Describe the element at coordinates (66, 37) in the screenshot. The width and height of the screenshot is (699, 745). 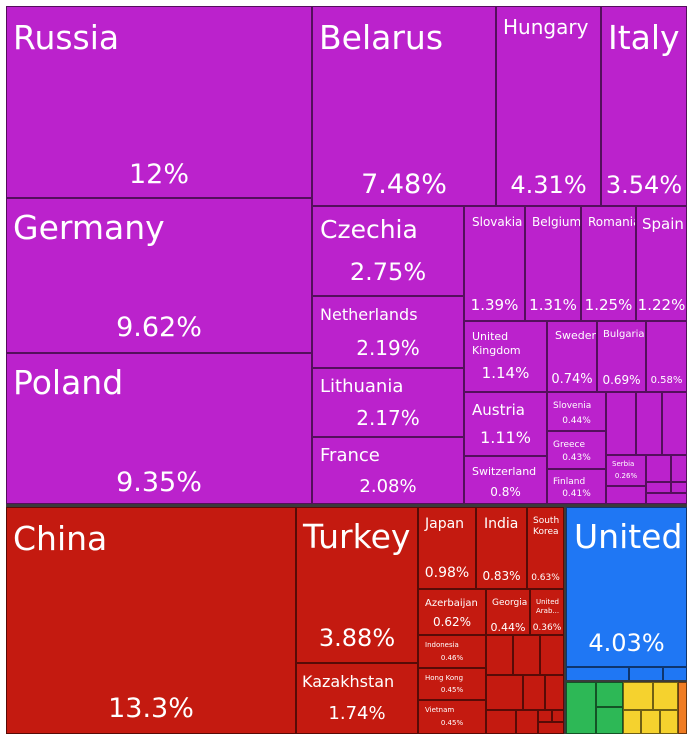
I see `tile-label: Russia` at that location.